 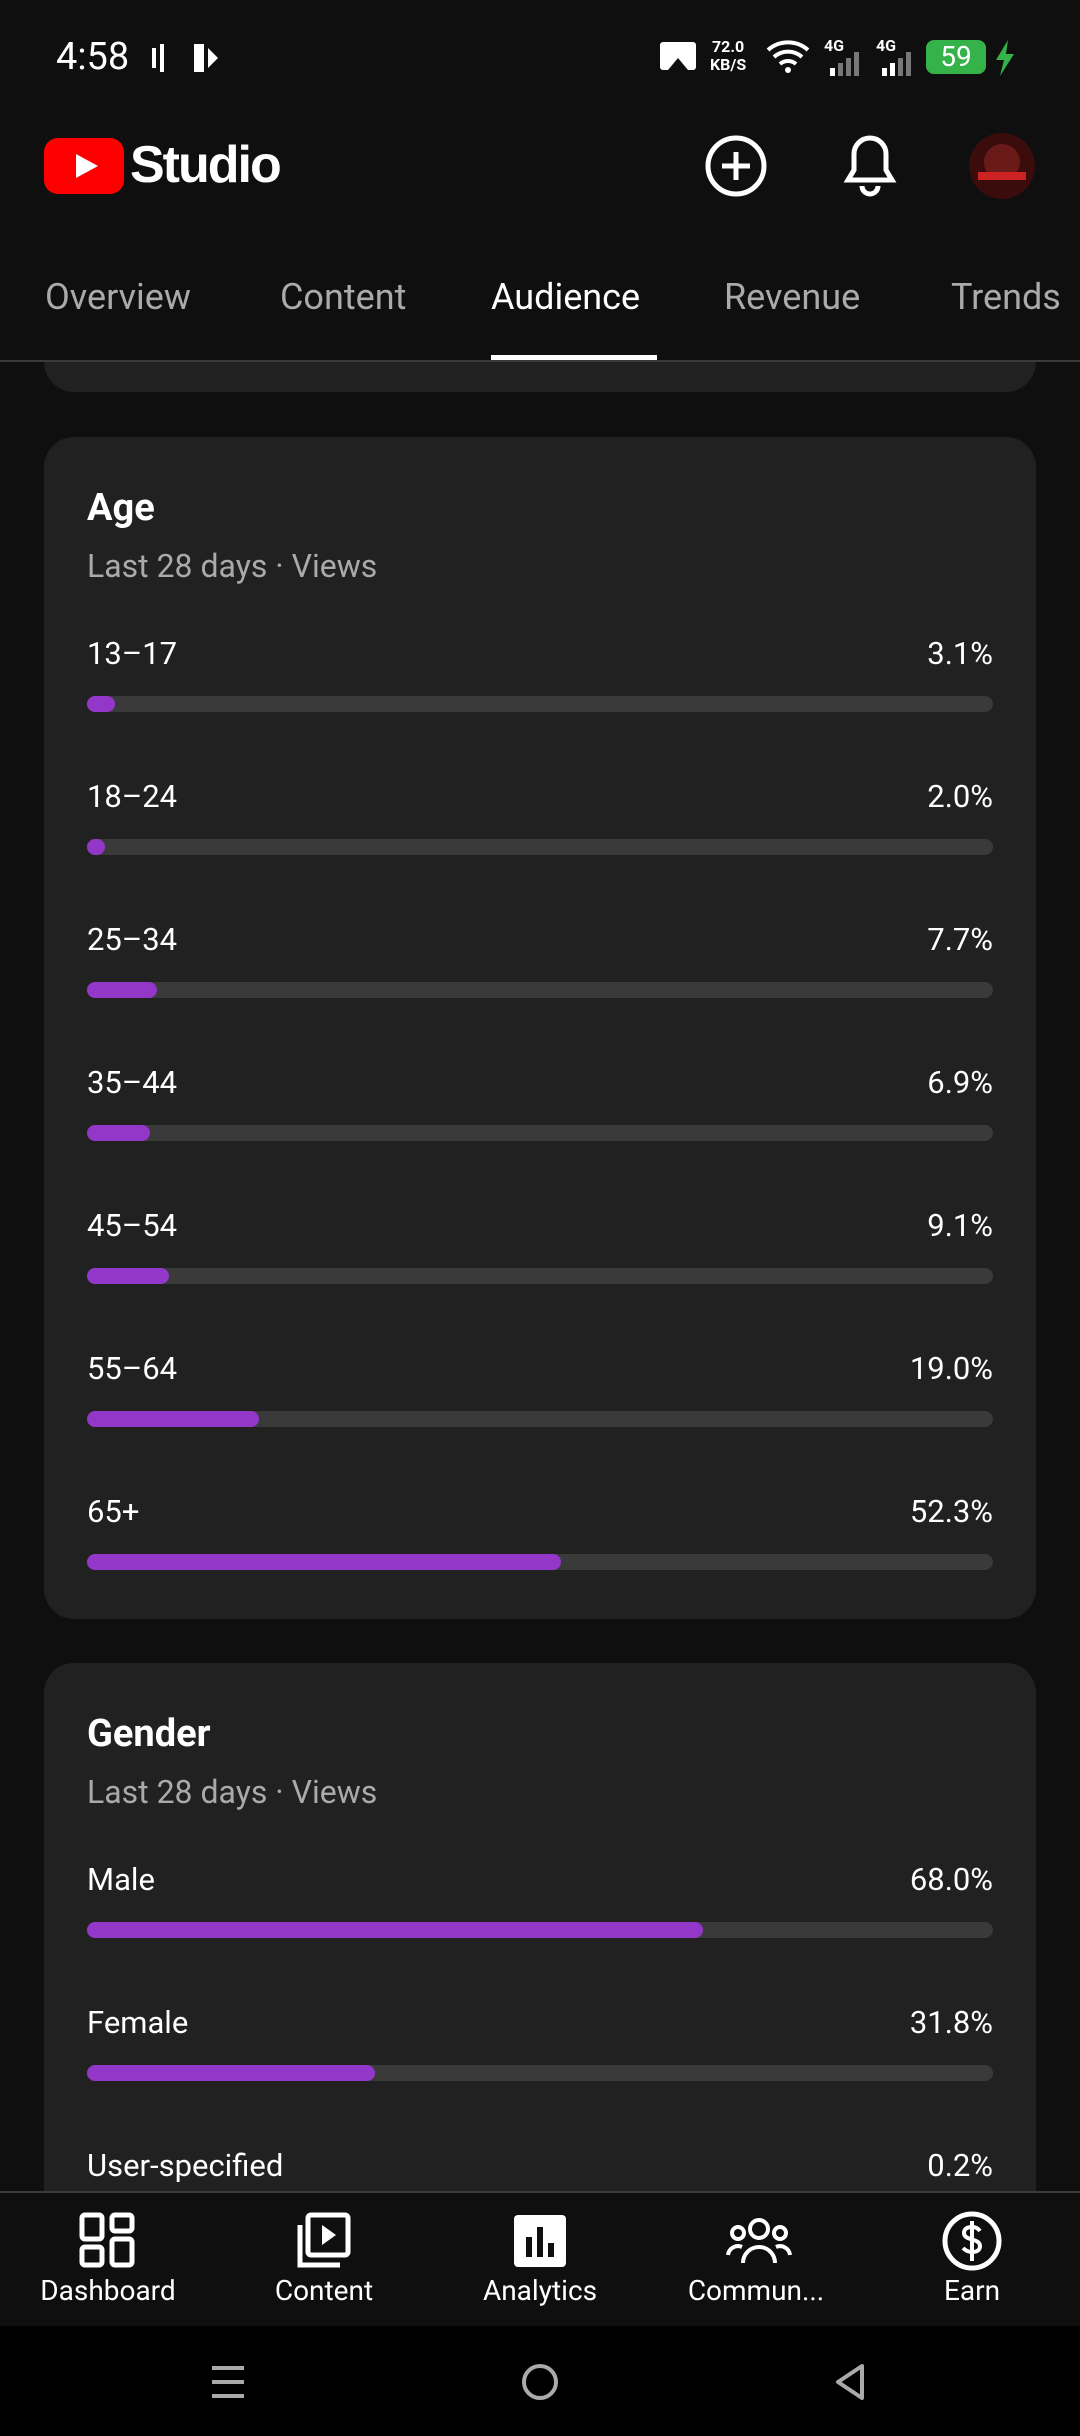 I want to click on row-label: User-specified, so click(x=185, y=2165).